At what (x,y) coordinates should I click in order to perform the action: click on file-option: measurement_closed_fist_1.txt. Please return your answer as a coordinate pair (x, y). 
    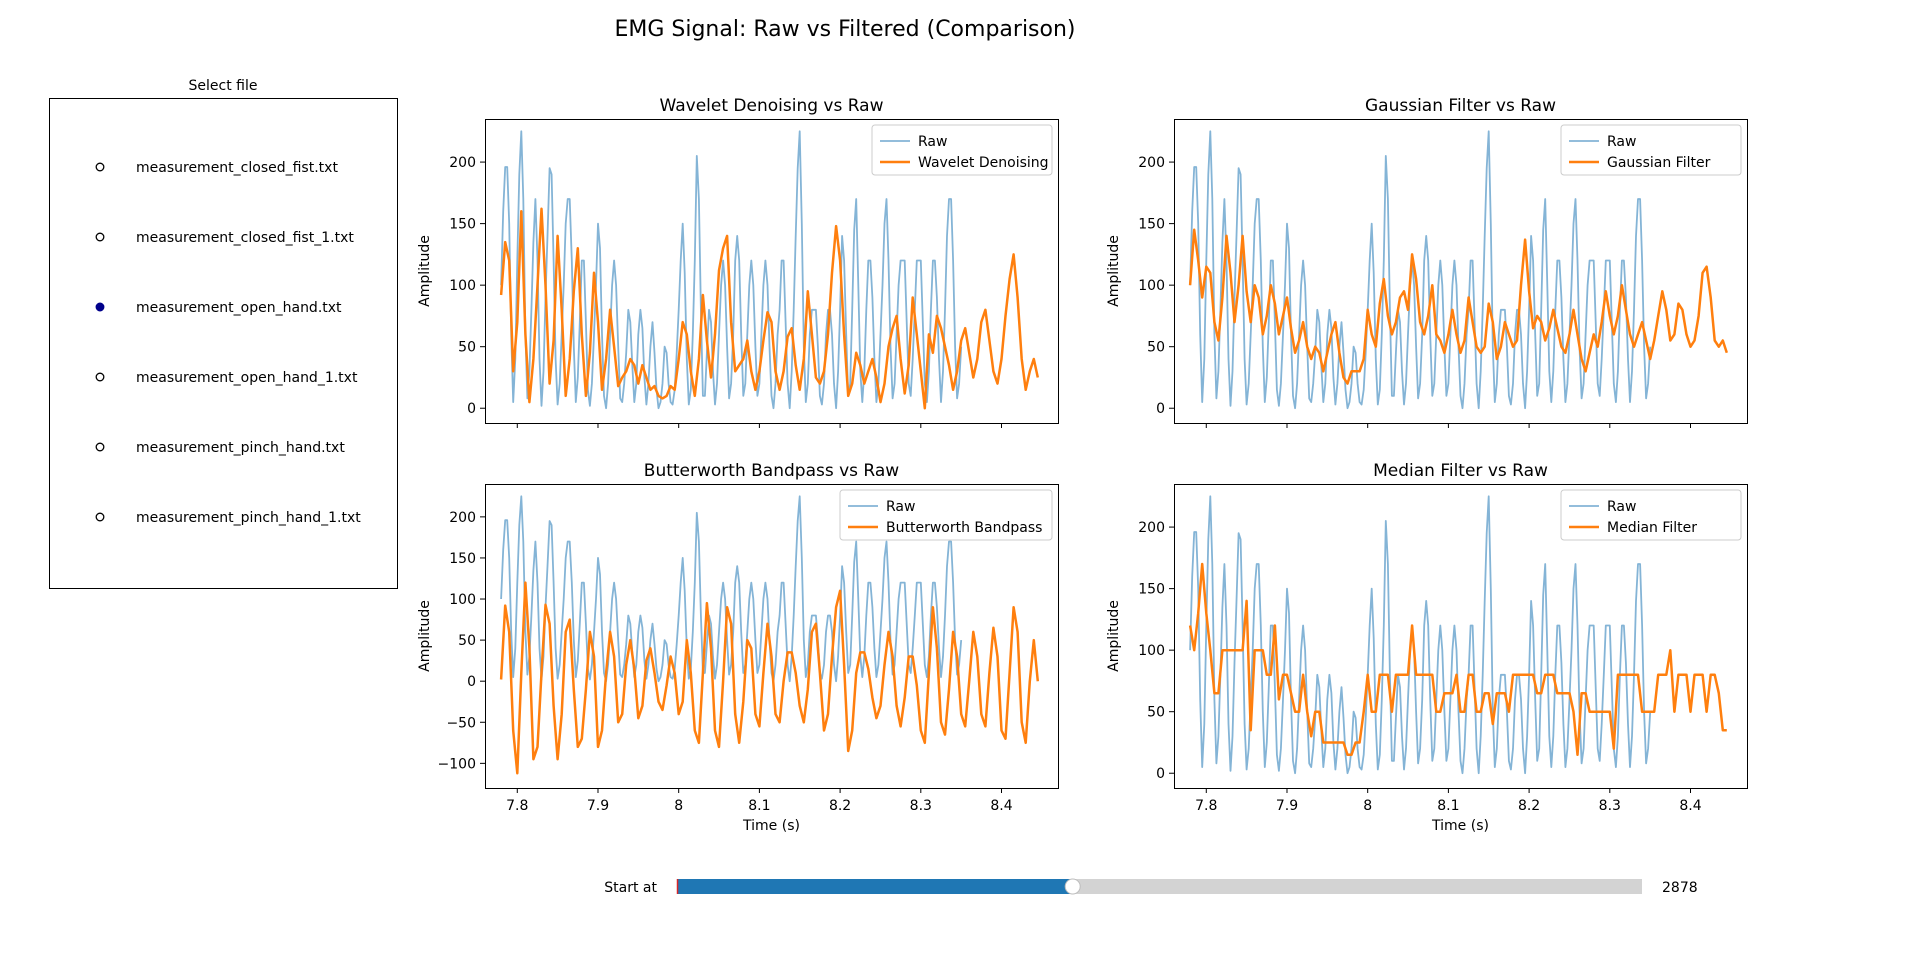
    Looking at the image, I should click on (224, 238).